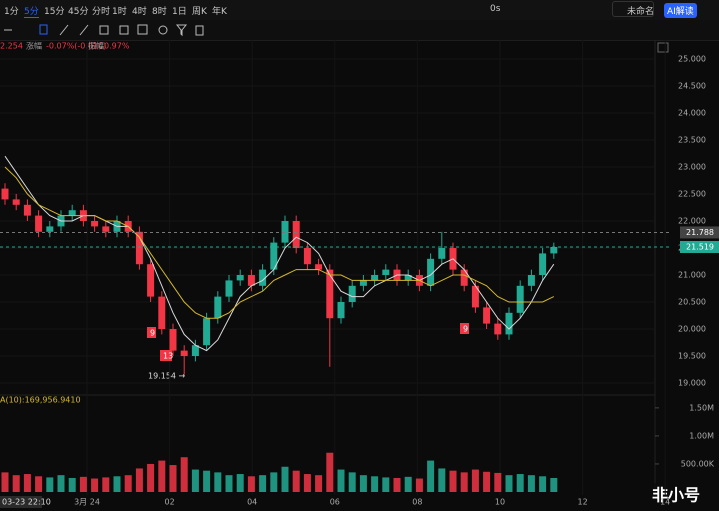 This screenshot has height=511, width=719. What do you see at coordinates (87, 502) in the screenshot?
I see `x-tick-label: 3月 24` at bounding box center [87, 502].